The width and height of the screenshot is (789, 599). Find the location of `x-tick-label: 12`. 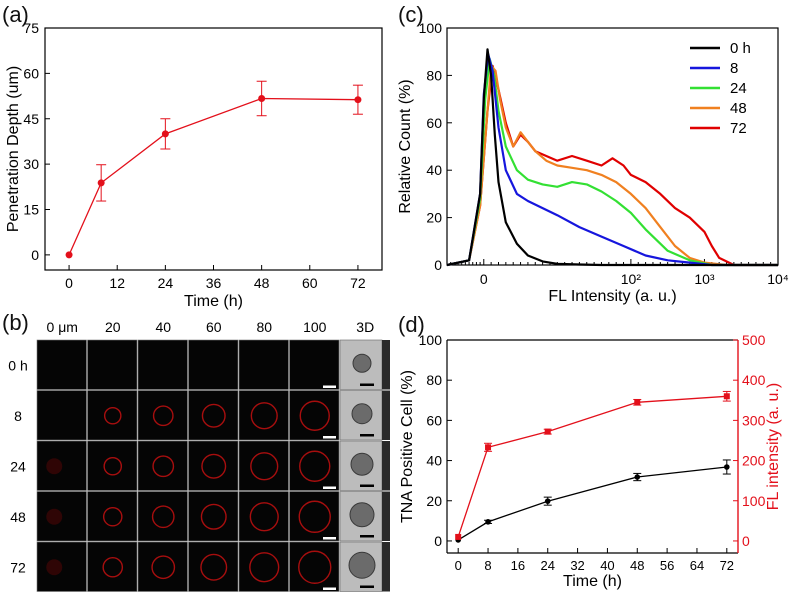

x-tick-label: 12 is located at coordinates (117, 283).